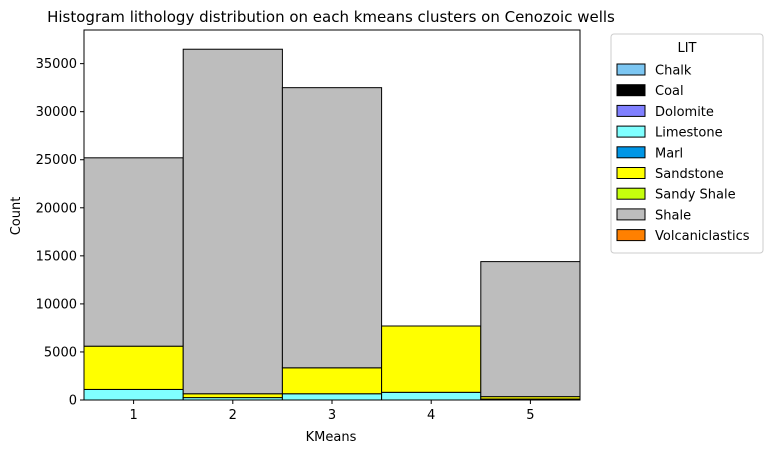 This screenshot has width=772, height=453. What do you see at coordinates (56, 160) in the screenshot?
I see `y-tick-label: 25000` at bounding box center [56, 160].